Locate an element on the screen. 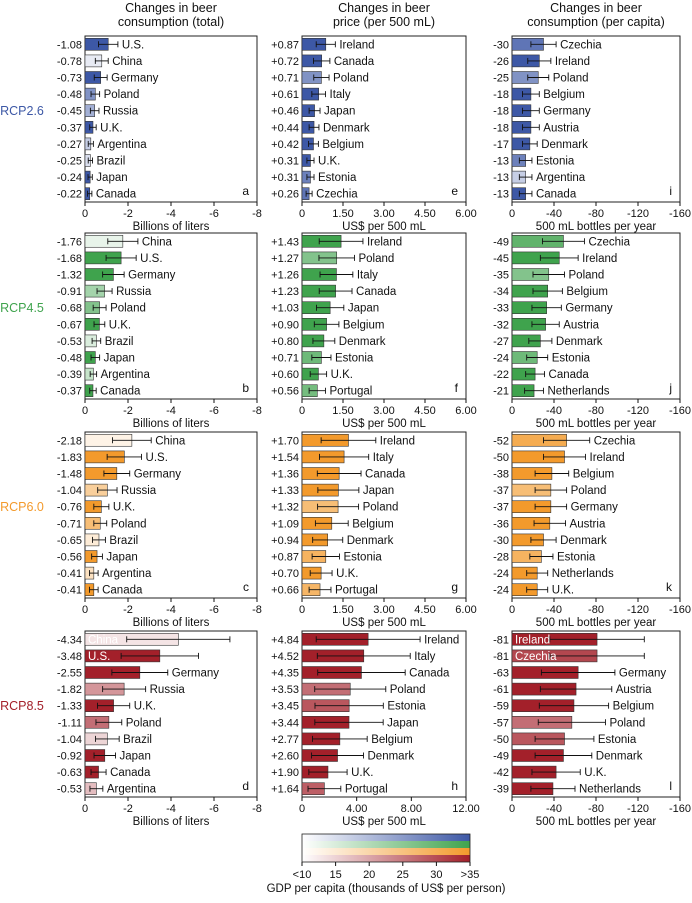 This screenshot has height=903, width=692. value-label: -39 is located at coordinates (501, 790).